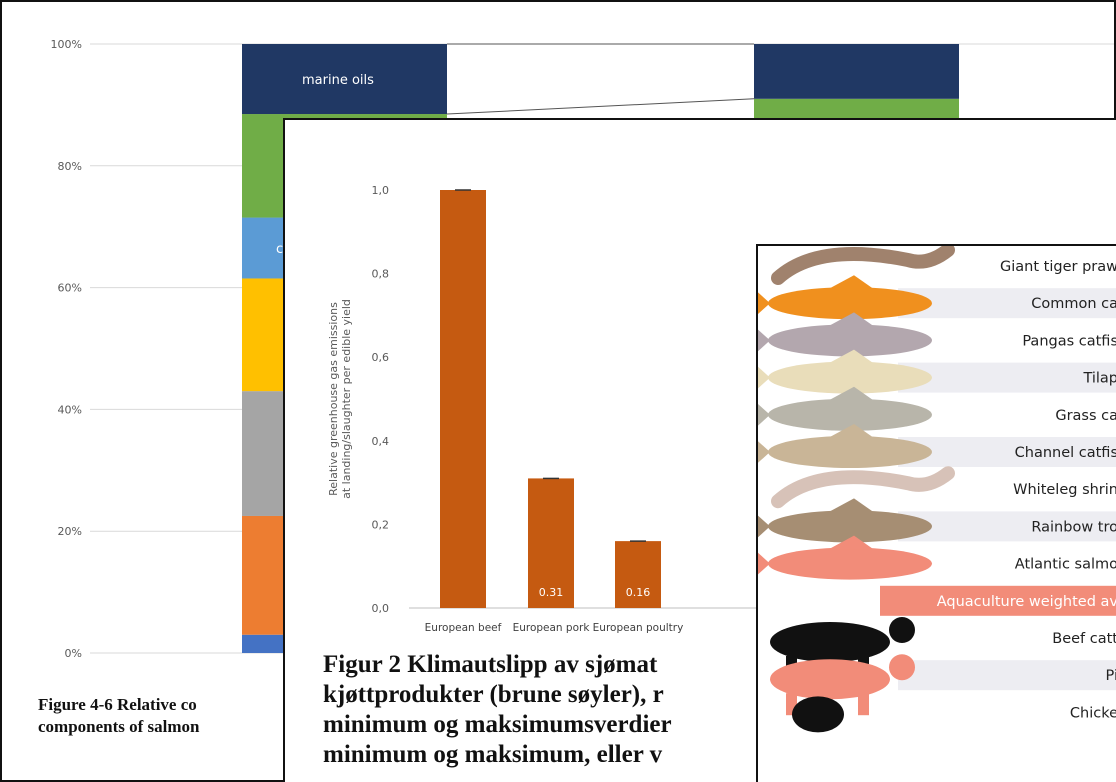  What do you see at coordinates (497, 724) in the screenshot?
I see `caption-line: minimum og maksimumsverdier` at bounding box center [497, 724].